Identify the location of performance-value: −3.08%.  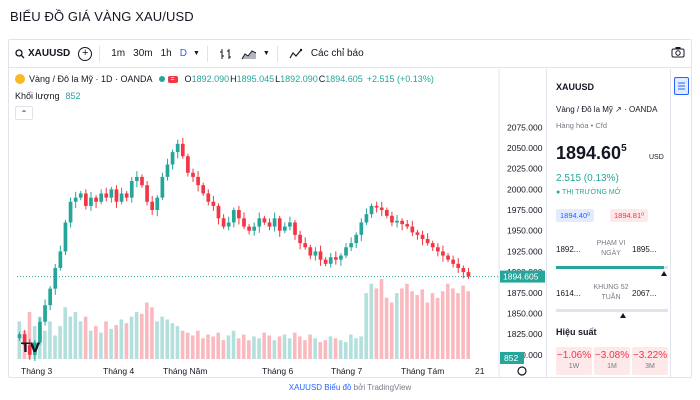
(612, 355).